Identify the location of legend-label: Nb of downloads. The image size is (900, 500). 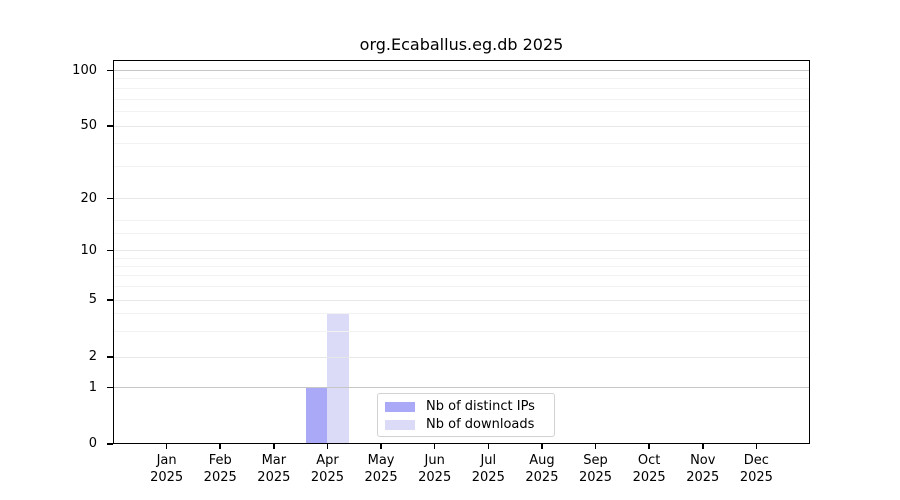
(480, 424).